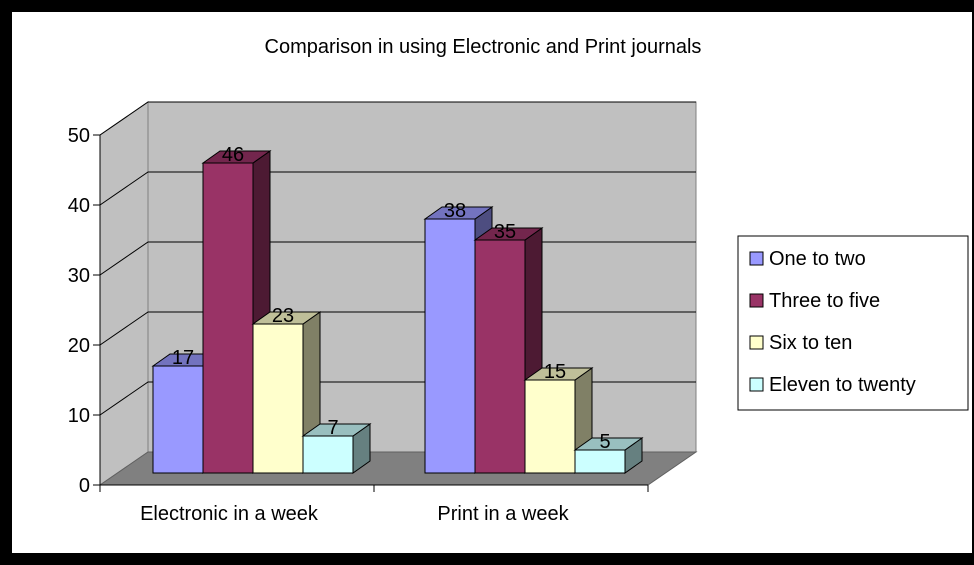 This screenshot has height=565, width=974. What do you see at coordinates (79, 136) in the screenshot?
I see `y-tick-label: 50` at bounding box center [79, 136].